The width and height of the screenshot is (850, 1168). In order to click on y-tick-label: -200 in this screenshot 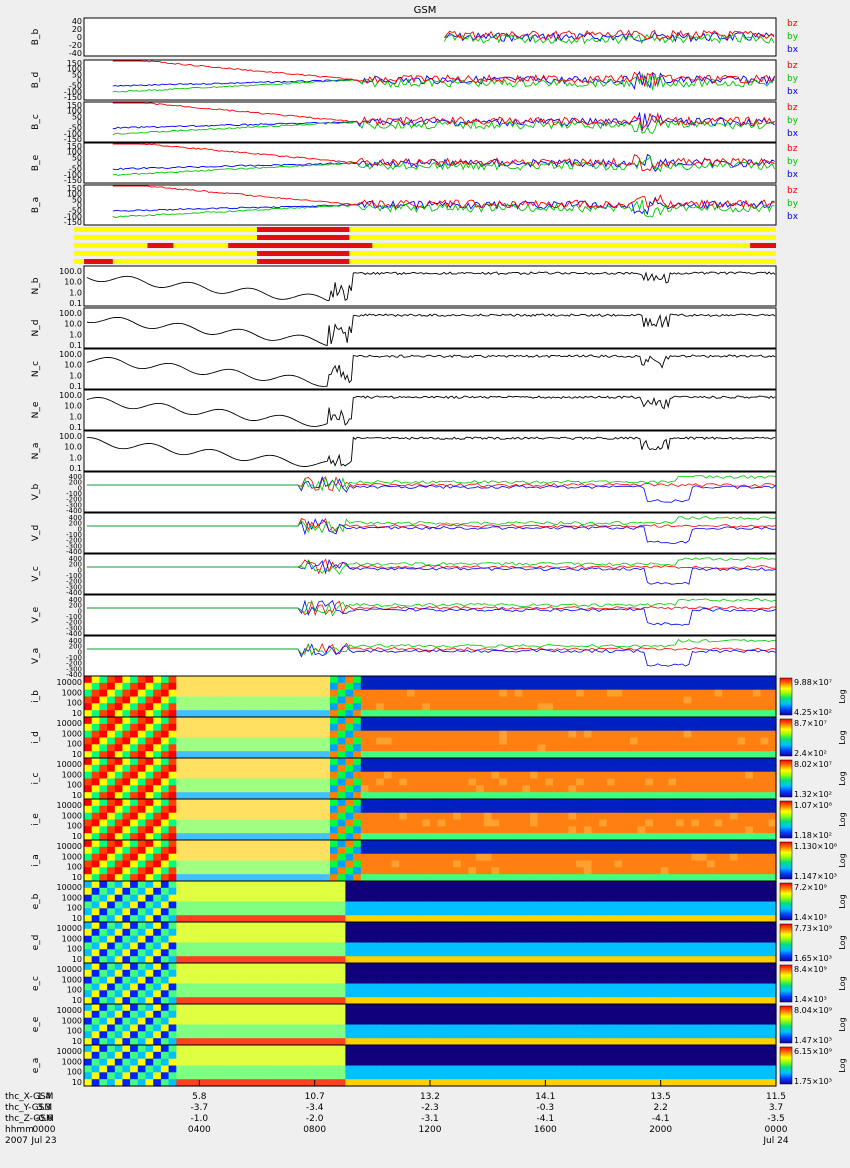, I will do `click(74, 664)`.